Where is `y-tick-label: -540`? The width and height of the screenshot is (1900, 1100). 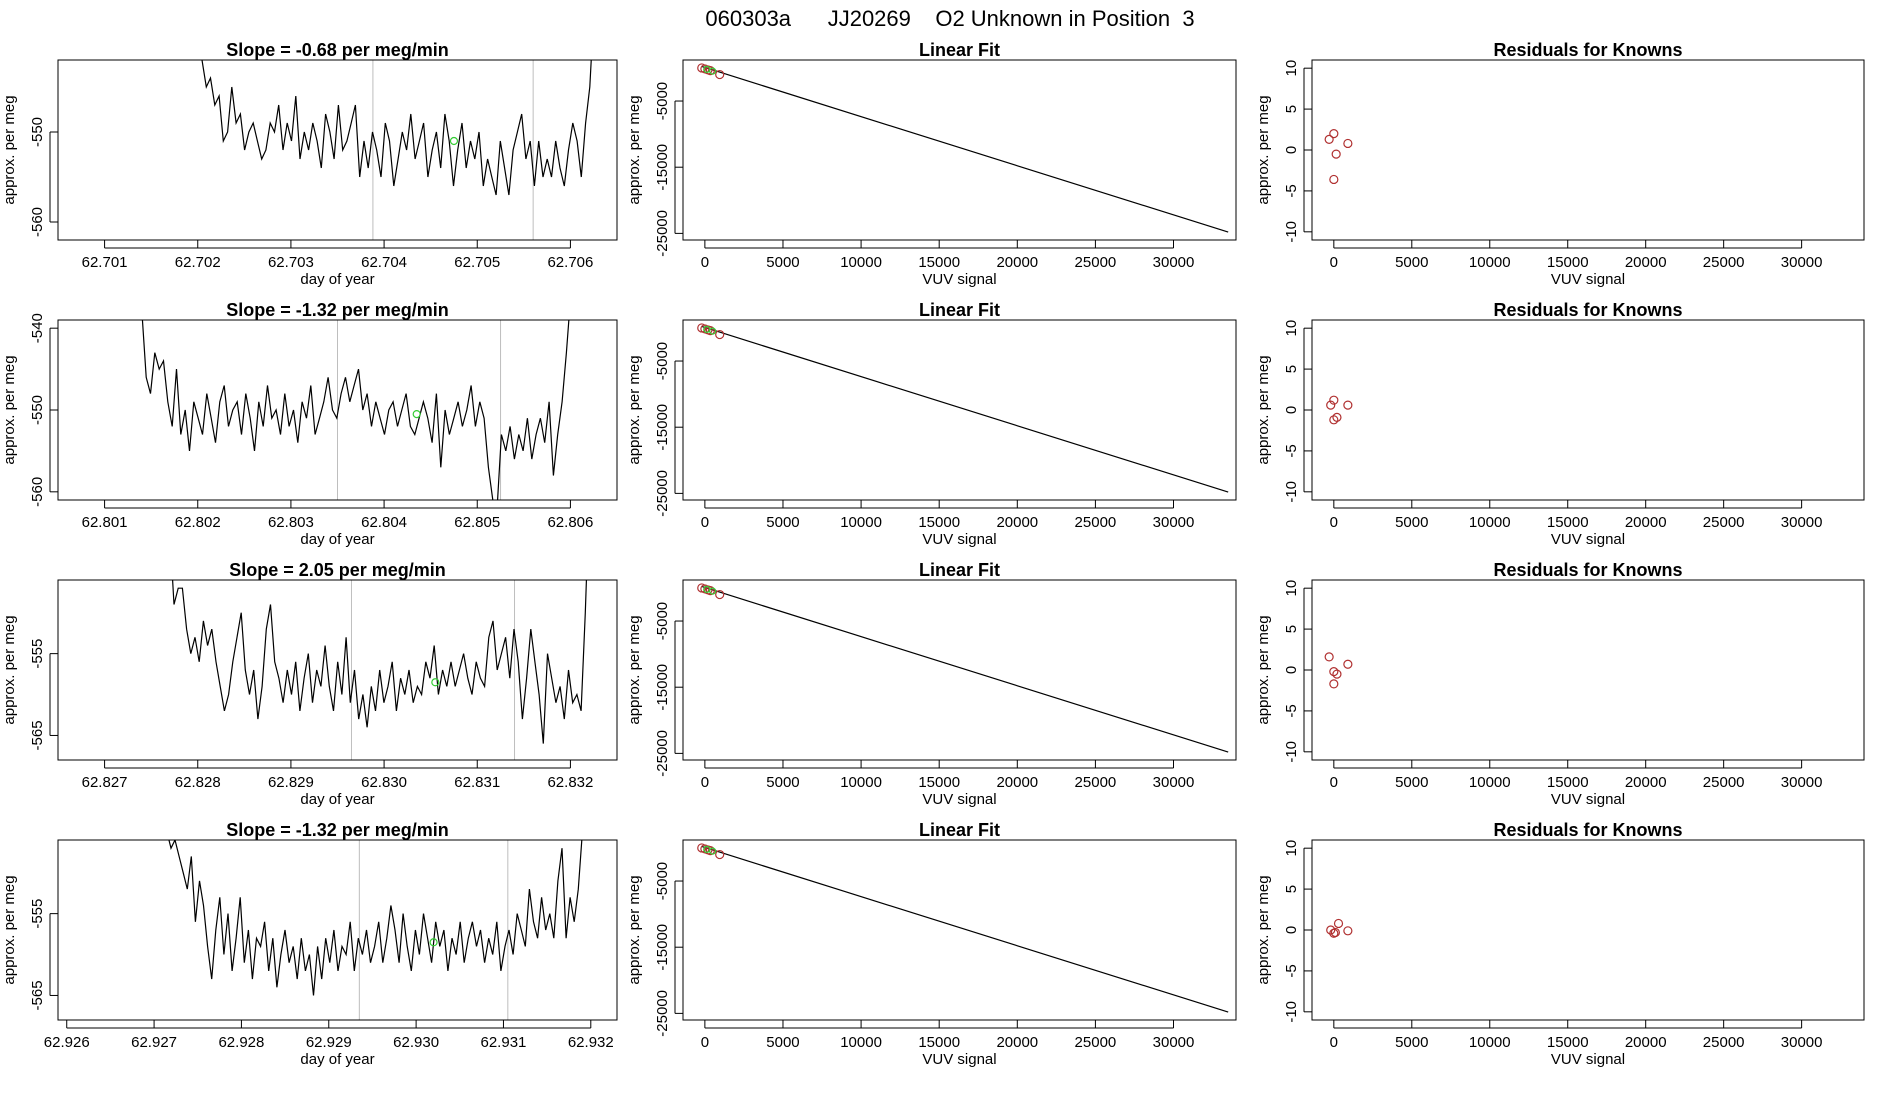
y-tick-label: -540 is located at coordinates (37, 328).